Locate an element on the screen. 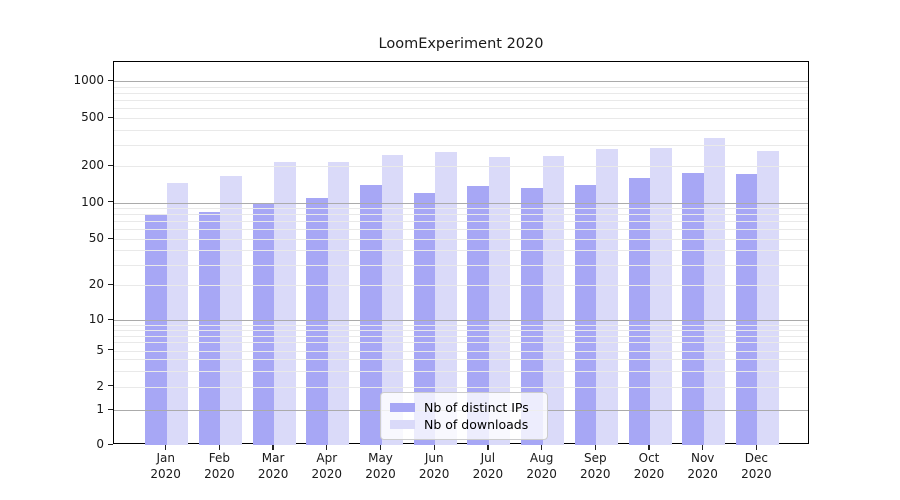 Image resolution: width=900 pixels, height=500 pixels. x-tick-month: Nov is located at coordinates (702, 458).